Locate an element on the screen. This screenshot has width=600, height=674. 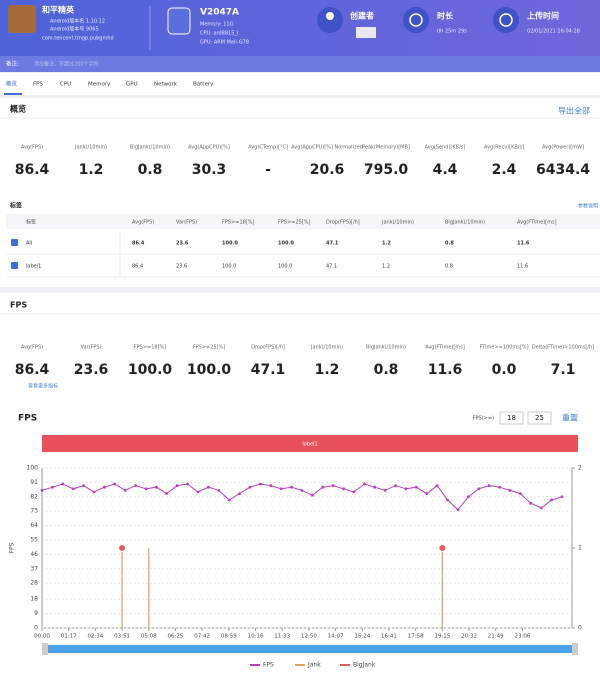
table-header: FPS>=25[%] is located at coordinates (294, 223).